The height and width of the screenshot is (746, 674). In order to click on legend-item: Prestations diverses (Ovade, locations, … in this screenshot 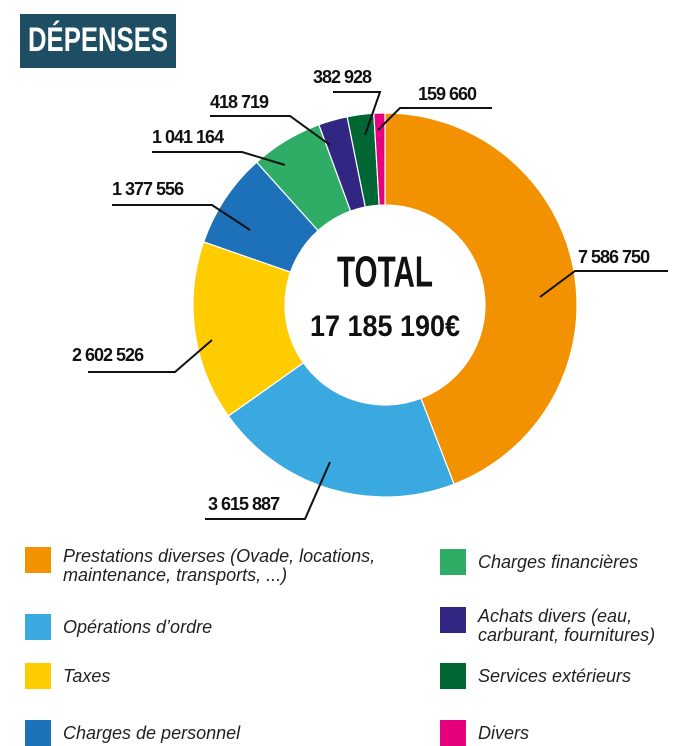, I will do `click(214, 566)`.